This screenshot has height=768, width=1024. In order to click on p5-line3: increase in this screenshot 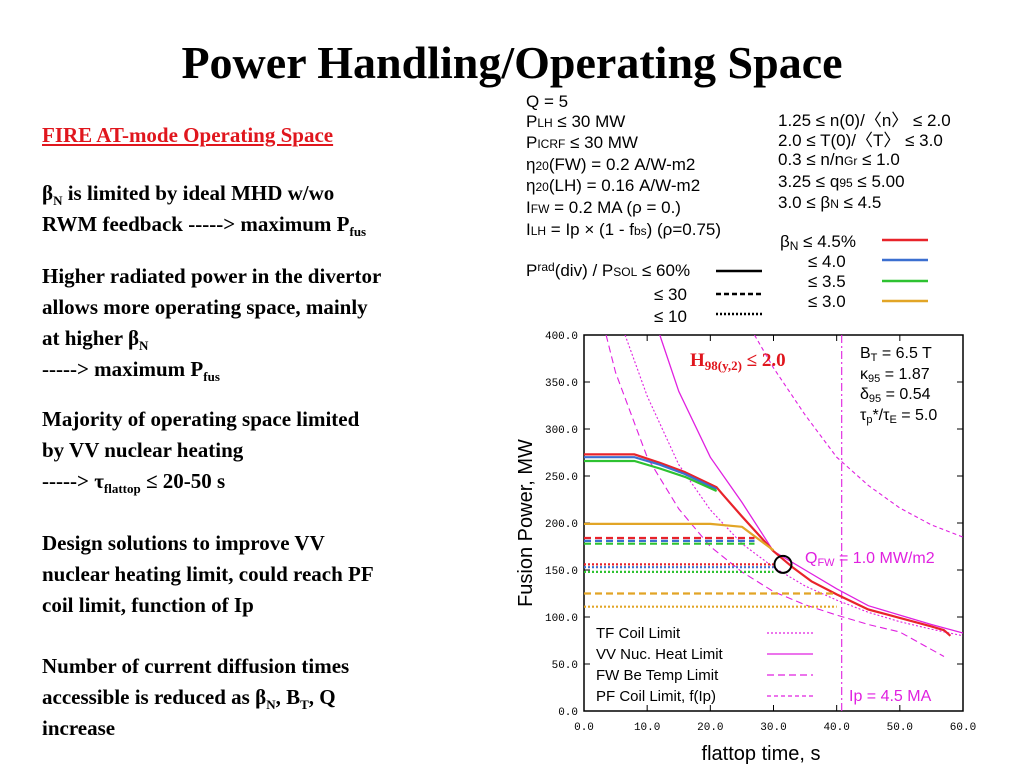, I will do `click(79, 728)`.